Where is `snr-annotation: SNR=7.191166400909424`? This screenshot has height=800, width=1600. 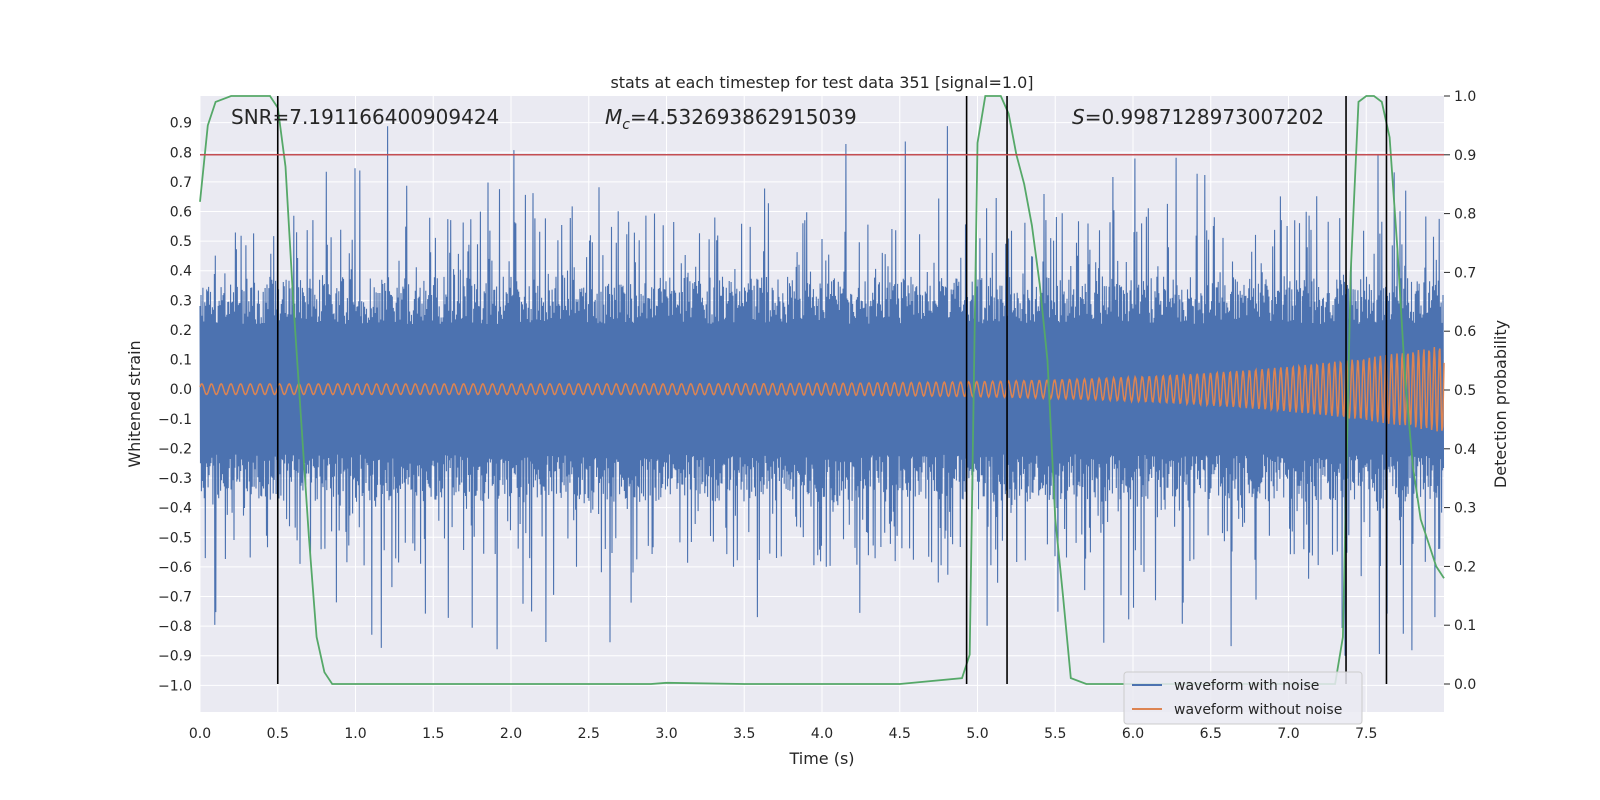
snr-annotation: SNR=7.191166400909424 is located at coordinates (365, 117).